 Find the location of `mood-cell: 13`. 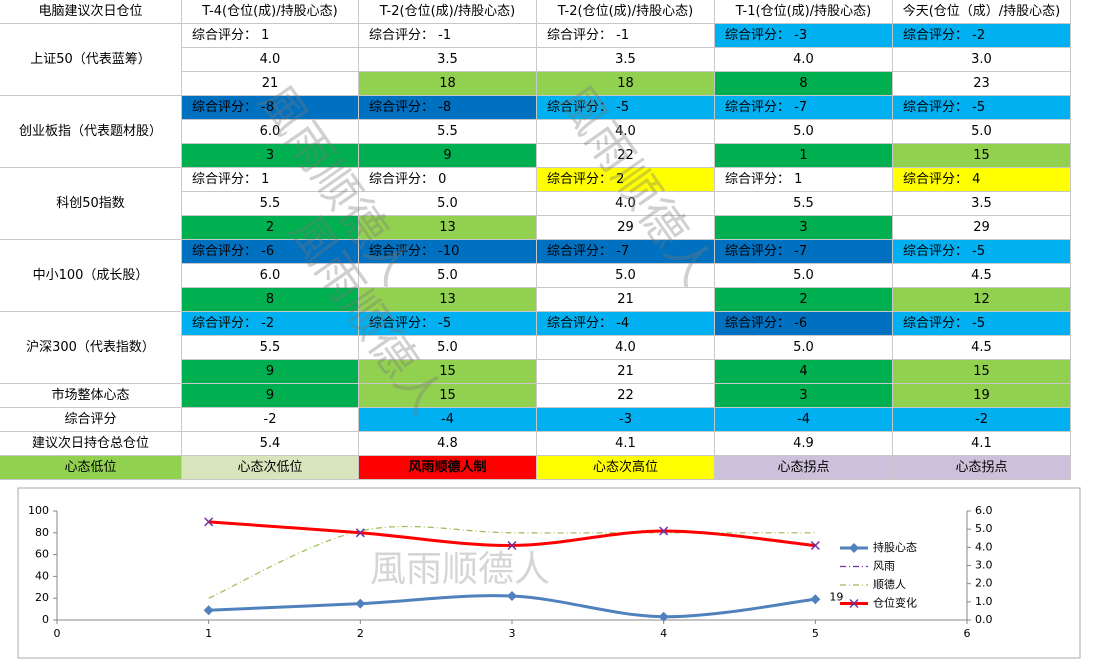

mood-cell: 13 is located at coordinates (448, 300).